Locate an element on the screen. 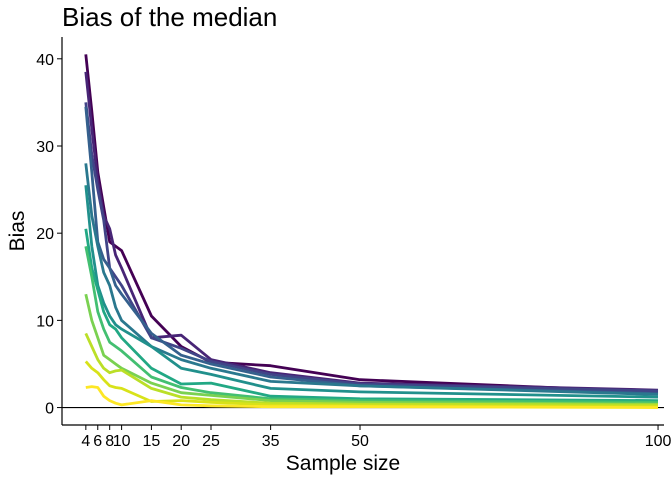 This screenshot has width=672, height=480. y-tick-label: 30 is located at coordinates (45, 147).